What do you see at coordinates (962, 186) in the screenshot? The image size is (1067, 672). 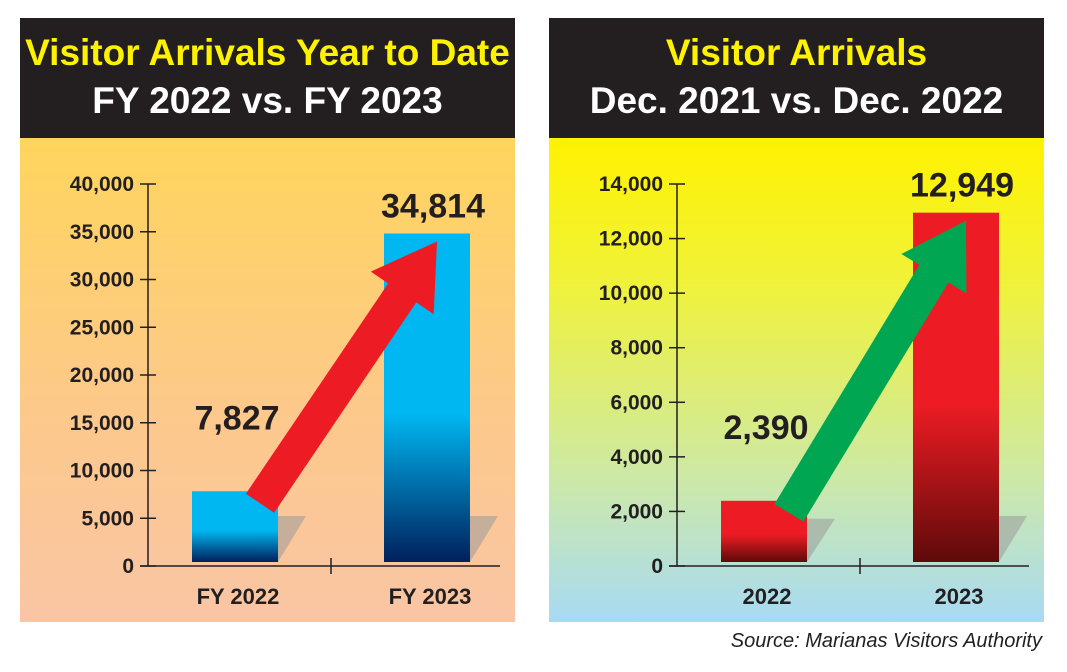 I see `data-label: 12,949` at bounding box center [962, 186].